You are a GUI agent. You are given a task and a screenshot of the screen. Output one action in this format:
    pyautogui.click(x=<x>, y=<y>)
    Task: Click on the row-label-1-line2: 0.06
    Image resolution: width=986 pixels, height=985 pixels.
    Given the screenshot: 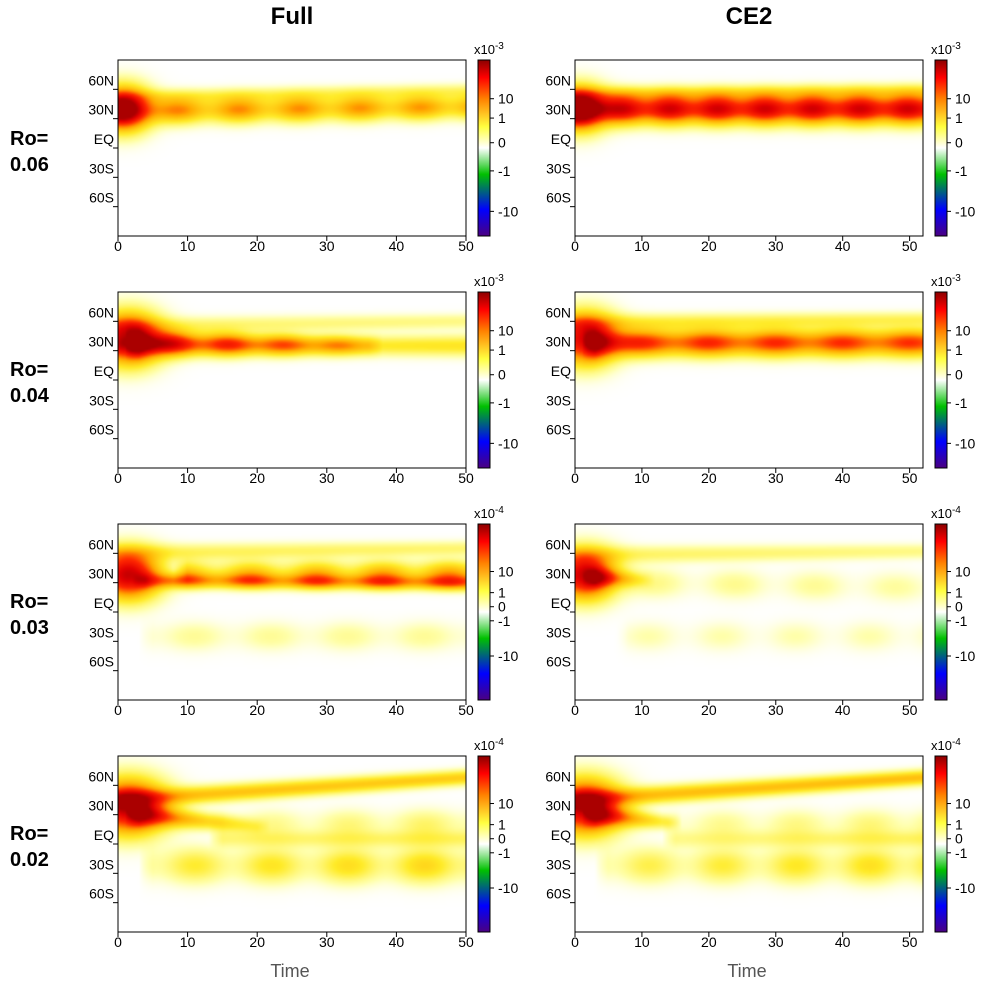 What is the action you would take?
    pyautogui.click(x=29, y=165)
    